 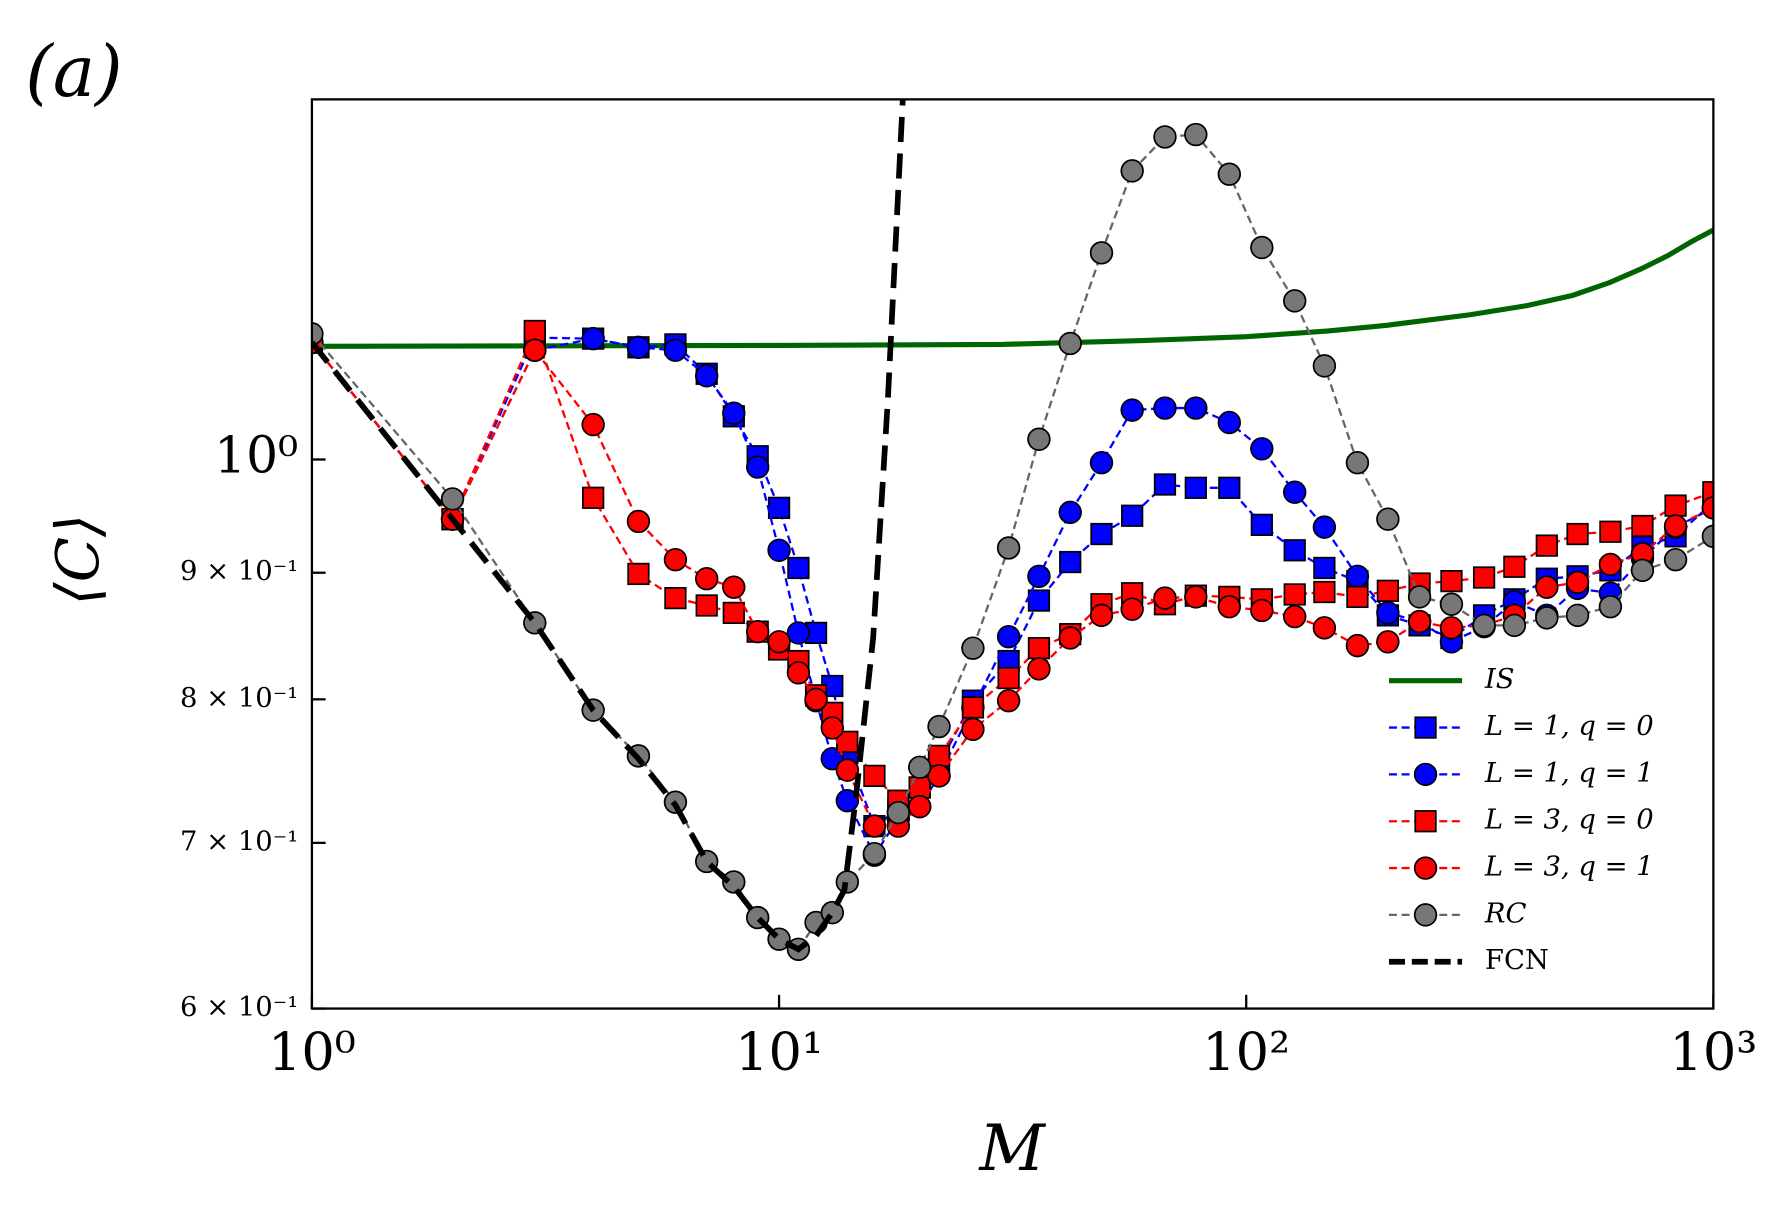 What do you see at coordinates (1713, 1052) in the screenshot?
I see `x-tick-label: 10³` at bounding box center [1713, 1052].